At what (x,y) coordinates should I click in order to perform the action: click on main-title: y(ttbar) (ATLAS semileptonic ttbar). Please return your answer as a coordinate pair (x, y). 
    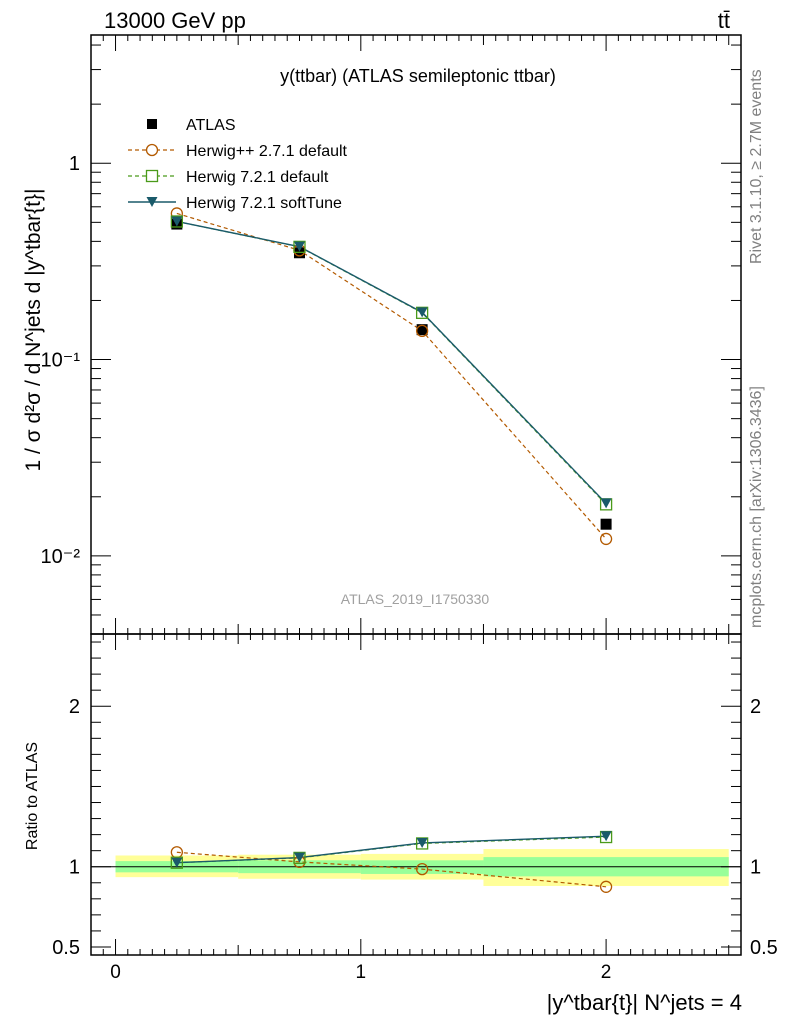
    Looking at the image, I should click on (418, 76).